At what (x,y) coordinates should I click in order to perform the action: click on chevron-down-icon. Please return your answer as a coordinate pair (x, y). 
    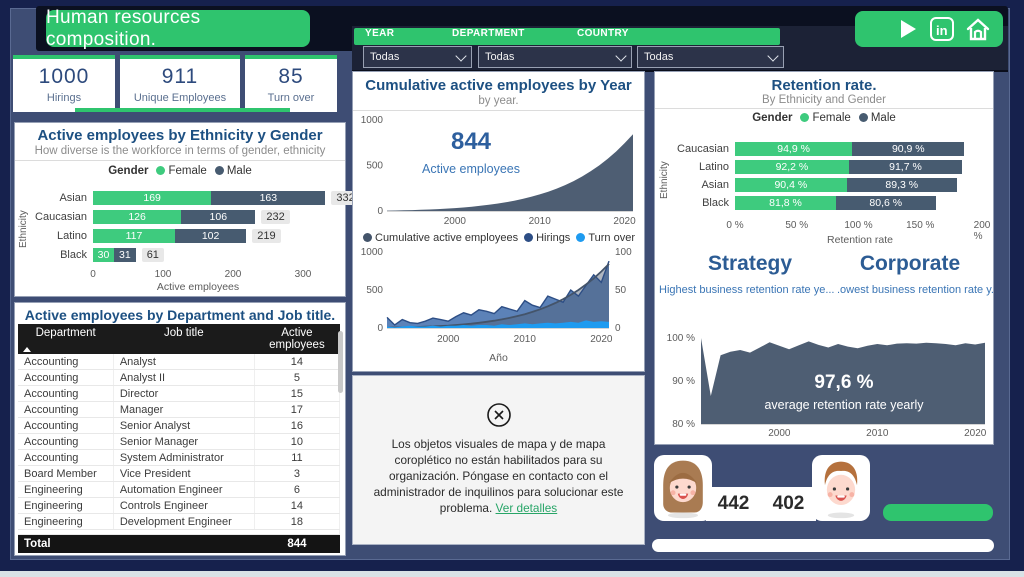
    Looking at the image, I should click on (773, 55).